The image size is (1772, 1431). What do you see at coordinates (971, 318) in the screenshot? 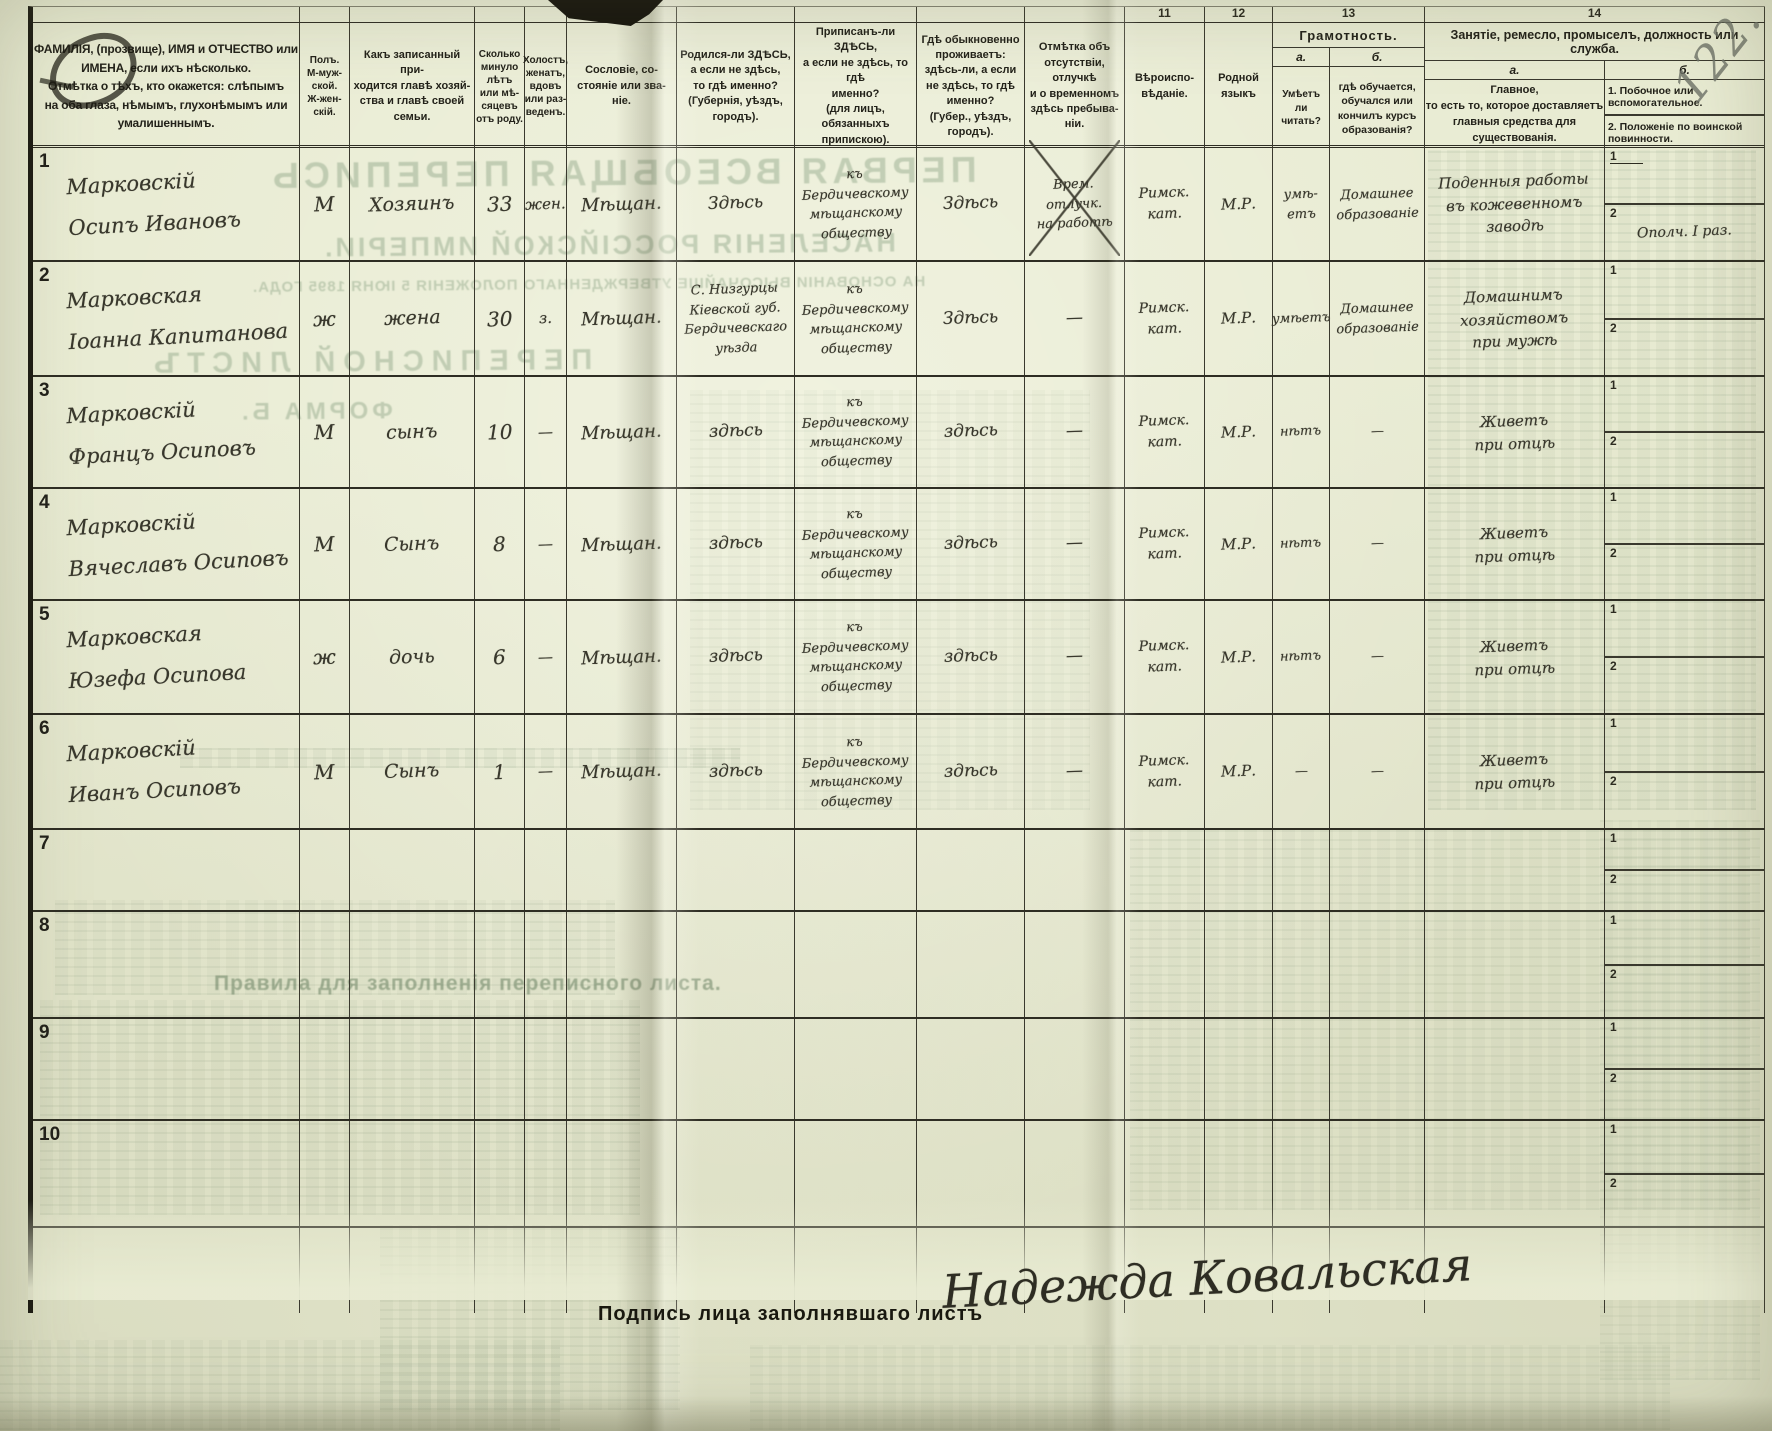
I see `cell-residence: Здѣсь` at bounding box center [971, 318].